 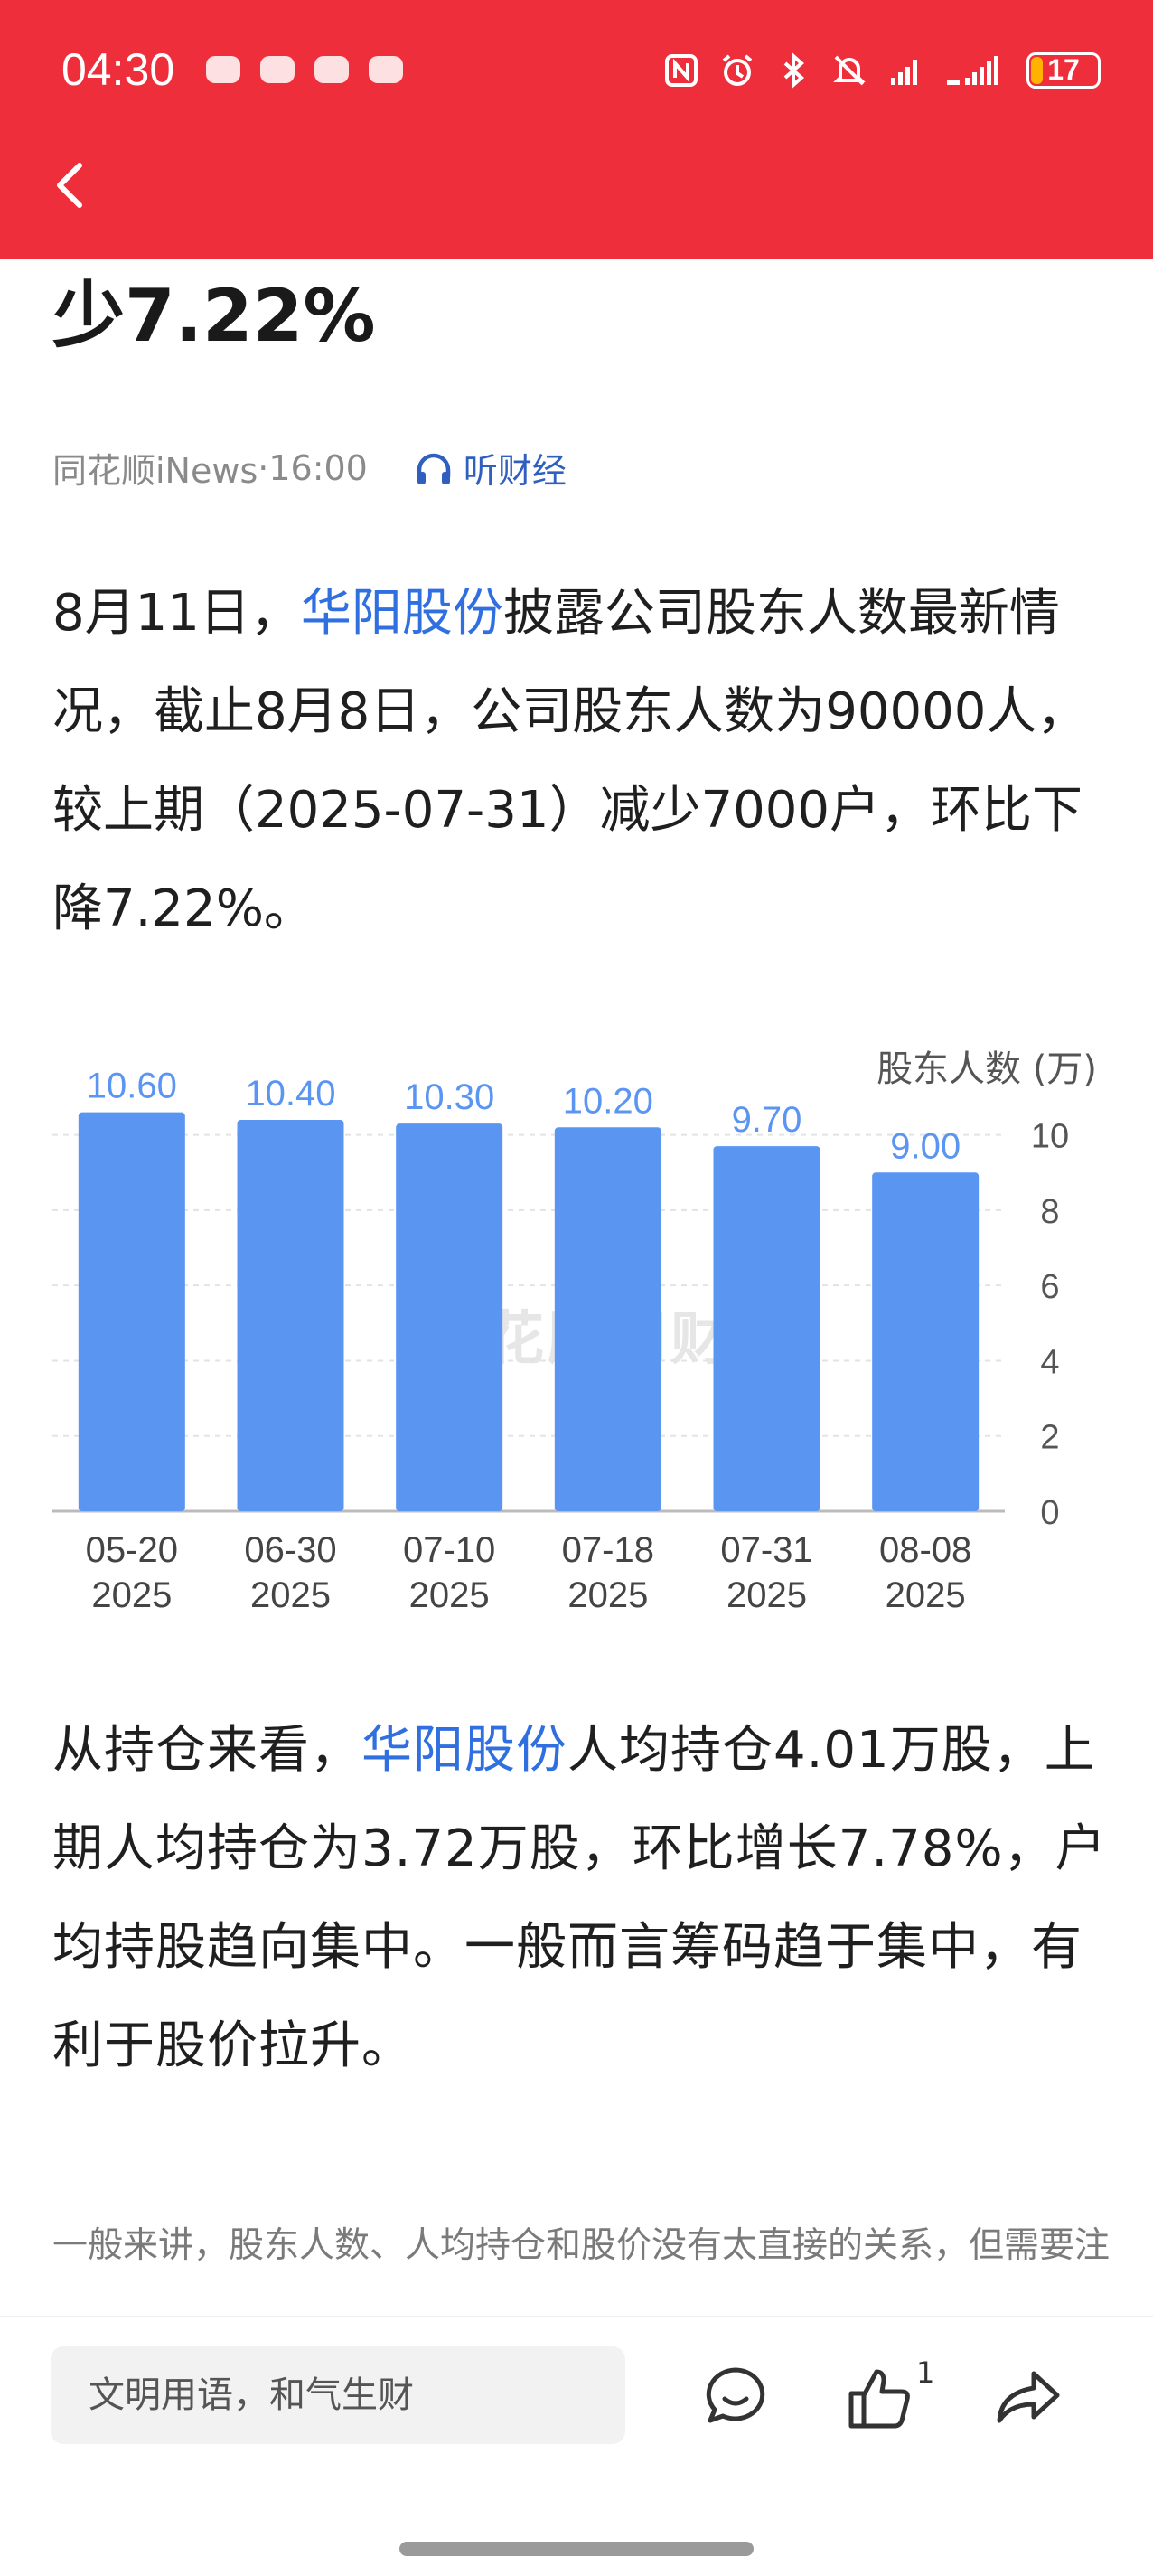 I want to click on nfc-icon, so click(x=681, y=71).